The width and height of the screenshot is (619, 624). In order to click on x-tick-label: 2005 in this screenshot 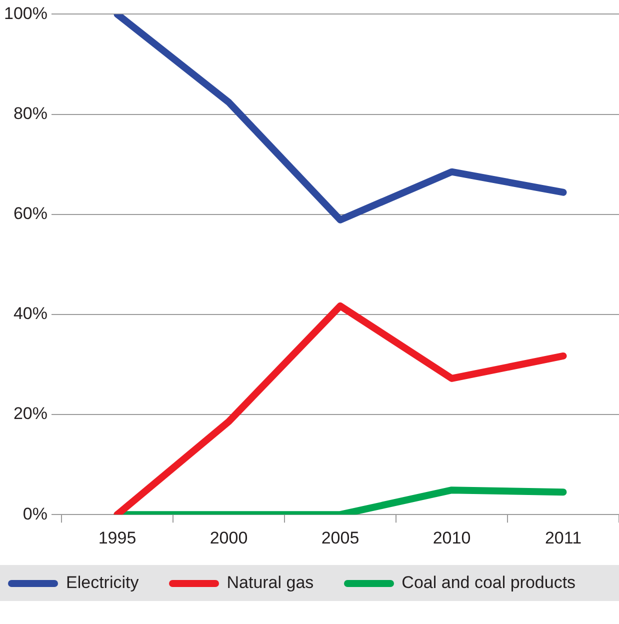, I will do `click(340, 538)`.